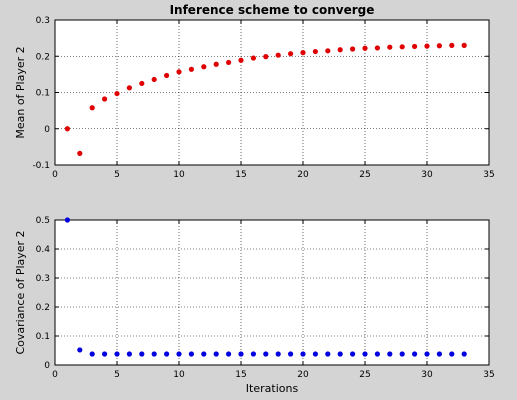 The image size is (517, 400). Describe the element at coordinates (43, 337) in the screenshot. I see `cov-y-tick-label: 0.1` at that location.